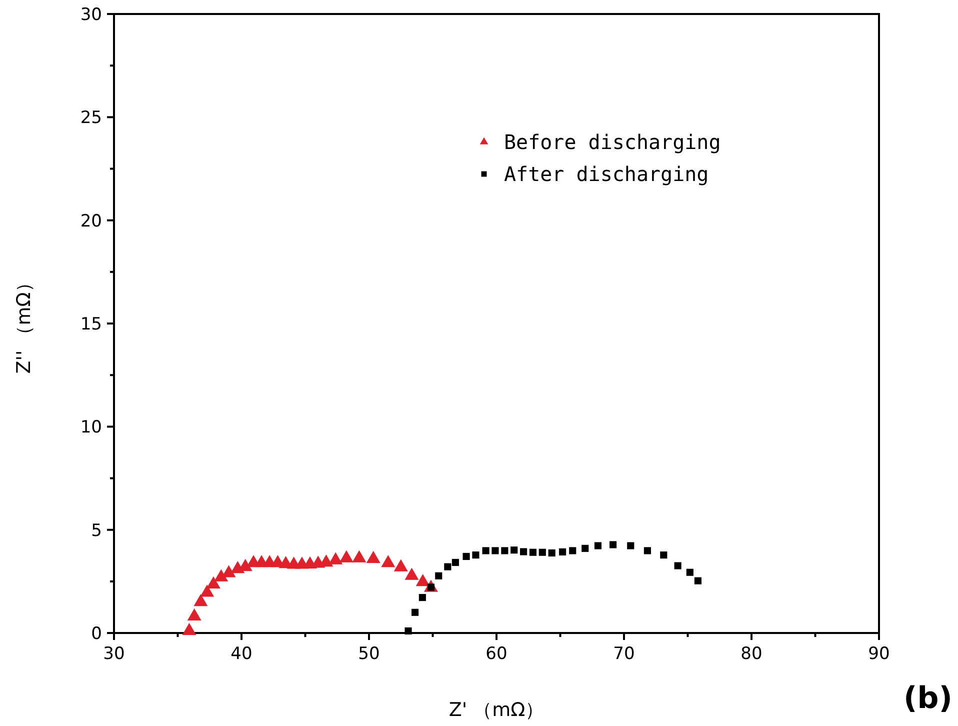 The image size is (958, 726). I want to click on x-tick-label: 70, so click(624, 654).